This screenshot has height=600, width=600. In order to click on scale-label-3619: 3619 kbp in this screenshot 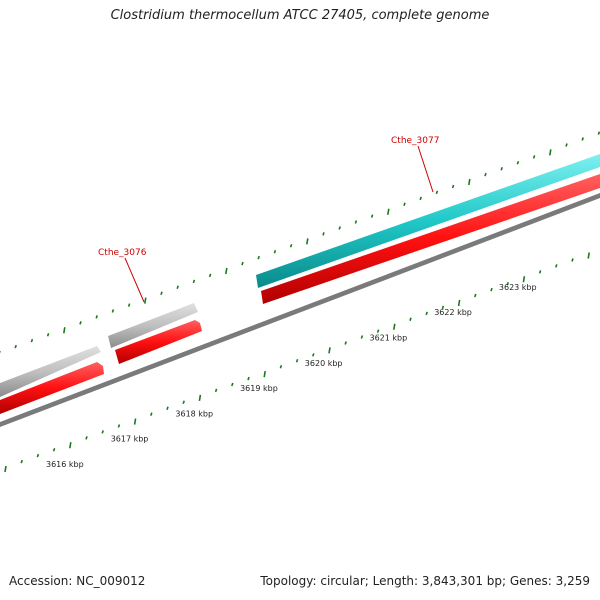, I will do `click(259, 388)`.